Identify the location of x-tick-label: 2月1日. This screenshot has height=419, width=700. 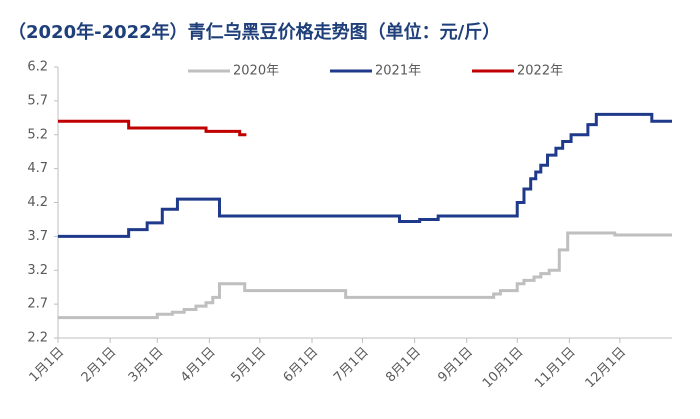
(99, 365).